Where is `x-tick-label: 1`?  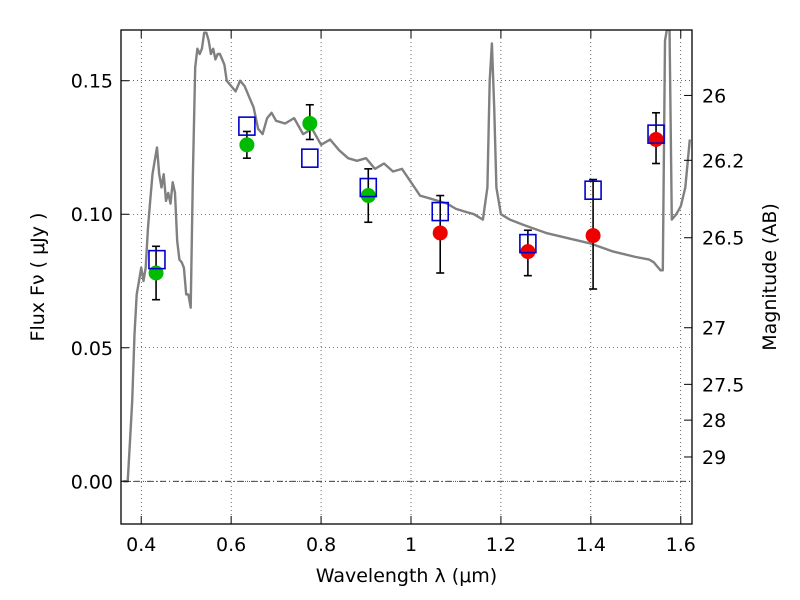
x-tick-label: 1 is located at coordinates (411, 545).